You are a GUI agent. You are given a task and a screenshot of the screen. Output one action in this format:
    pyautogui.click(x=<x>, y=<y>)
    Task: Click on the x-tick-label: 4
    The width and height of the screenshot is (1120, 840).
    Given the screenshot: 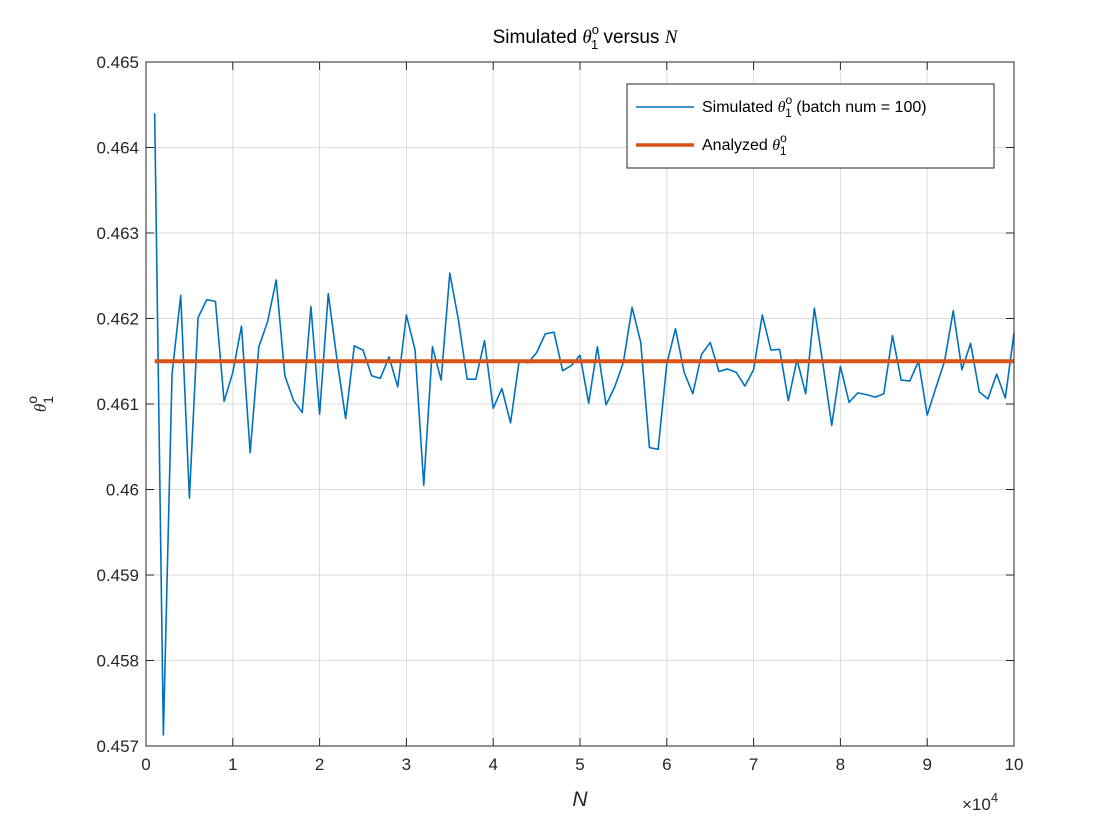 What is the action you would take?
    pyautogui.click(x=492, y=764)
    